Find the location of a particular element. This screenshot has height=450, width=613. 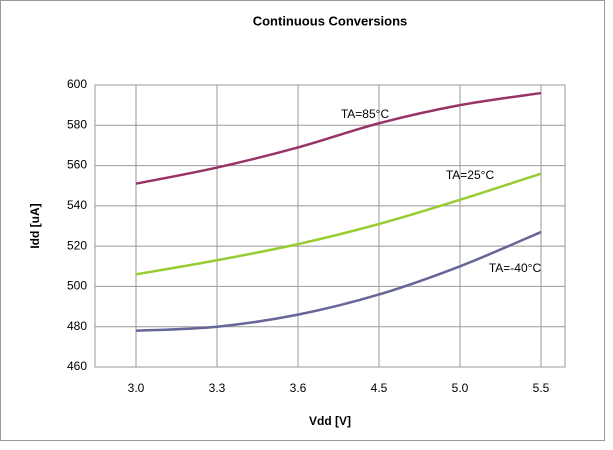

series-label: TA=-40°C is located at coordinates (515, 268).